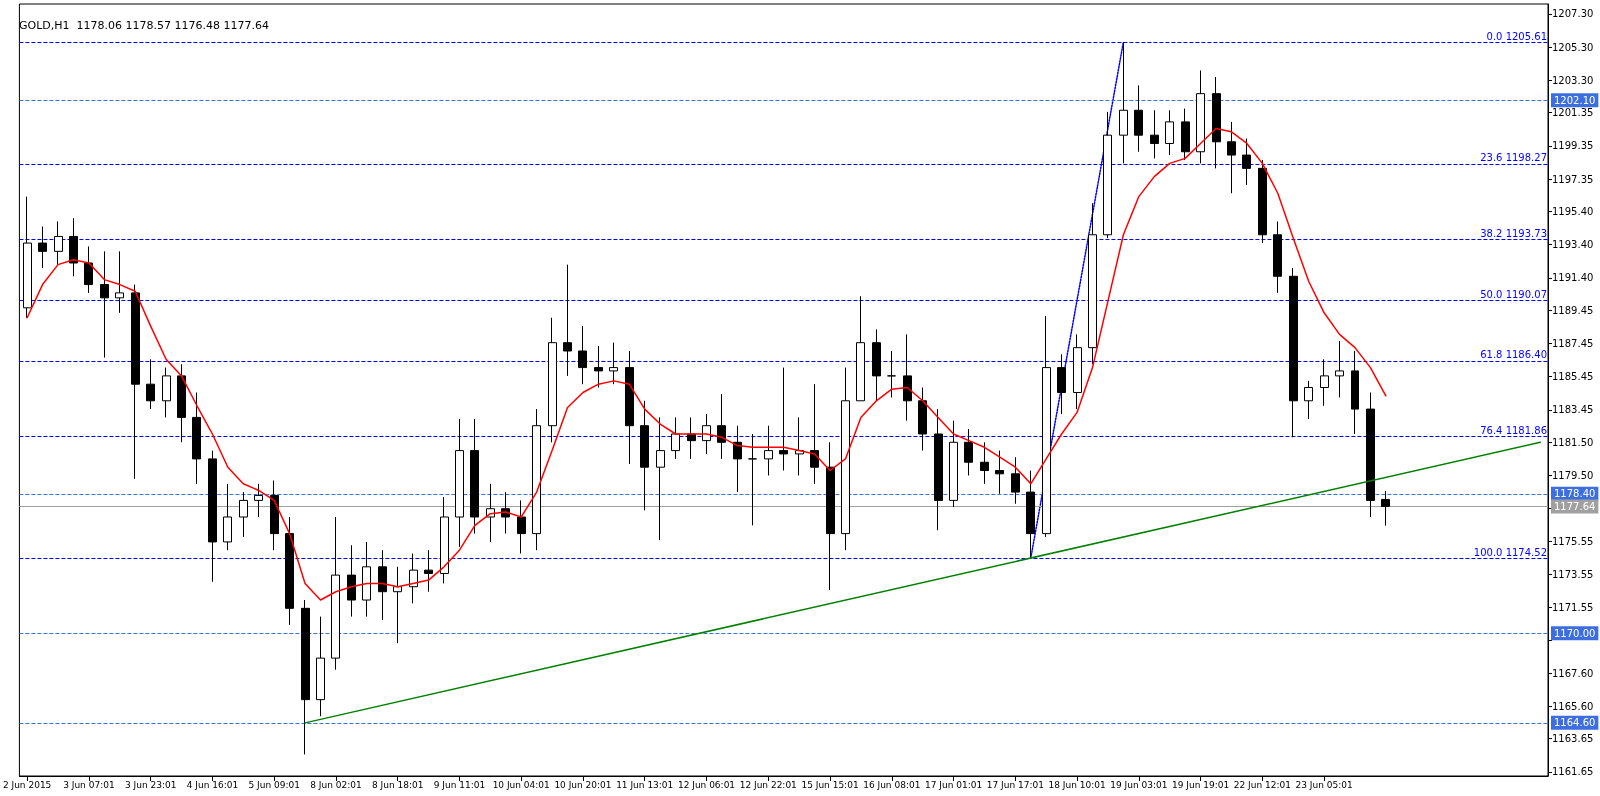  What do you see at coordinates (1573, 772) in the screenshot?
I see `y-tick-label: 1161.65` at bounding box center [1573, 772].